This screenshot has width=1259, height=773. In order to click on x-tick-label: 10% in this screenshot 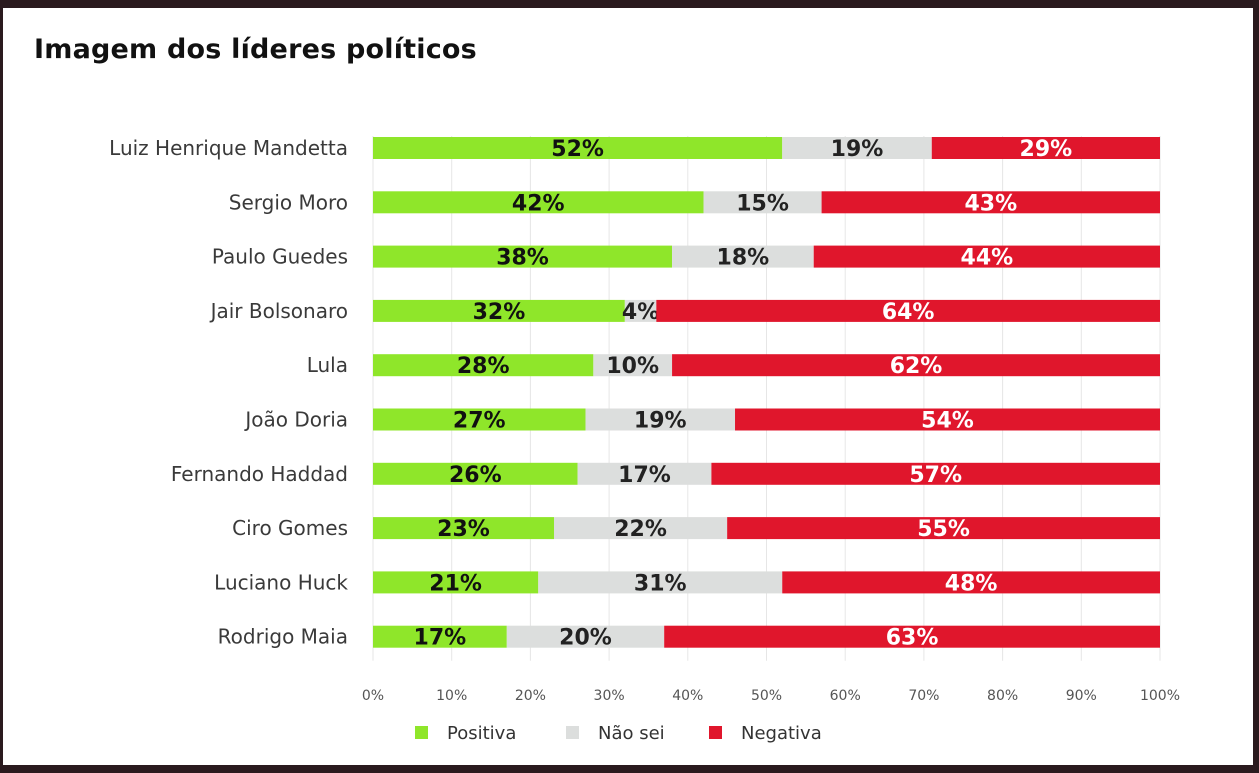, I will do `click(451, 696)`.